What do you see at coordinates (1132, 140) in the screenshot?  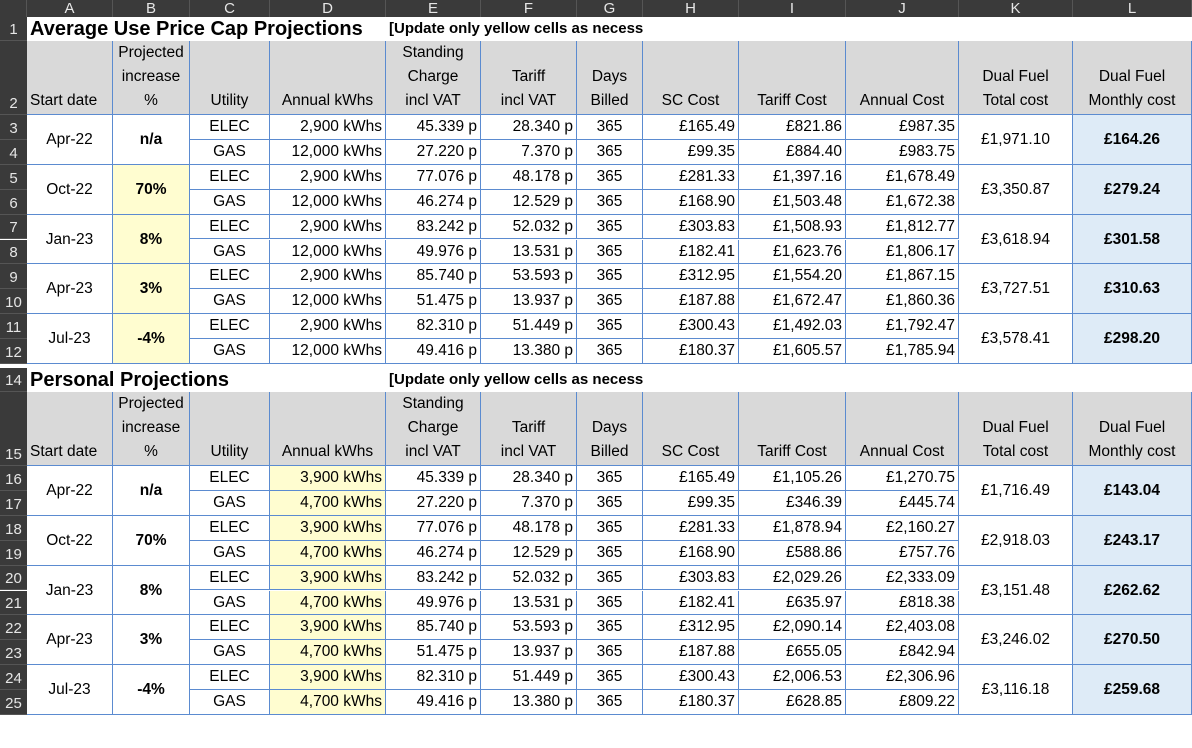 I see `dual-fuel-monthly-cell: £164.26` at bounding box center [1132, 140].